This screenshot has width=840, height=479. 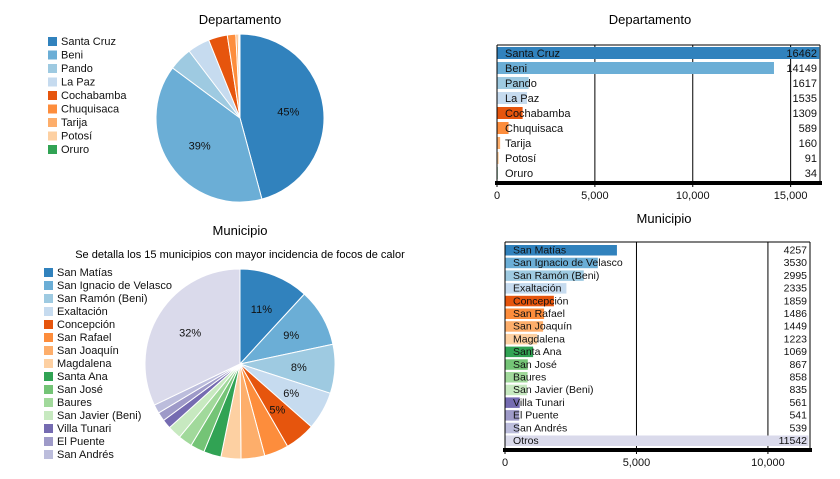 What do you see at coordinates (796, 289) in the screenshot?
I see `bar-value-label: 2335` at bounding box center [796, 289].